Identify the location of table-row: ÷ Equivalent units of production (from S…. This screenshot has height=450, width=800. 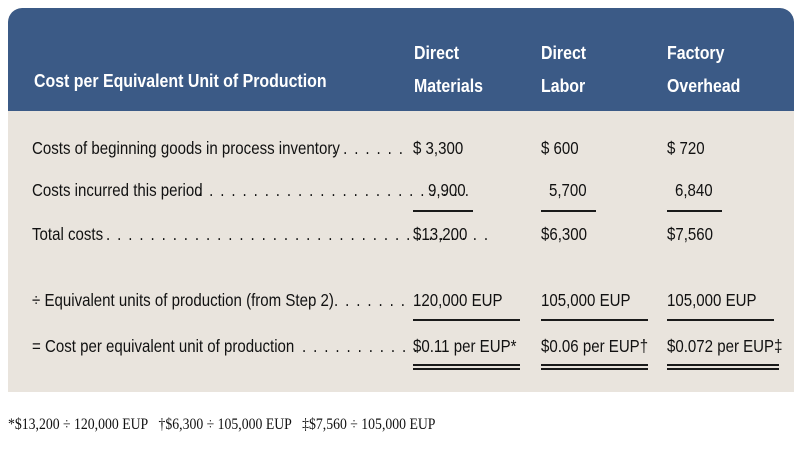
(401, 303).